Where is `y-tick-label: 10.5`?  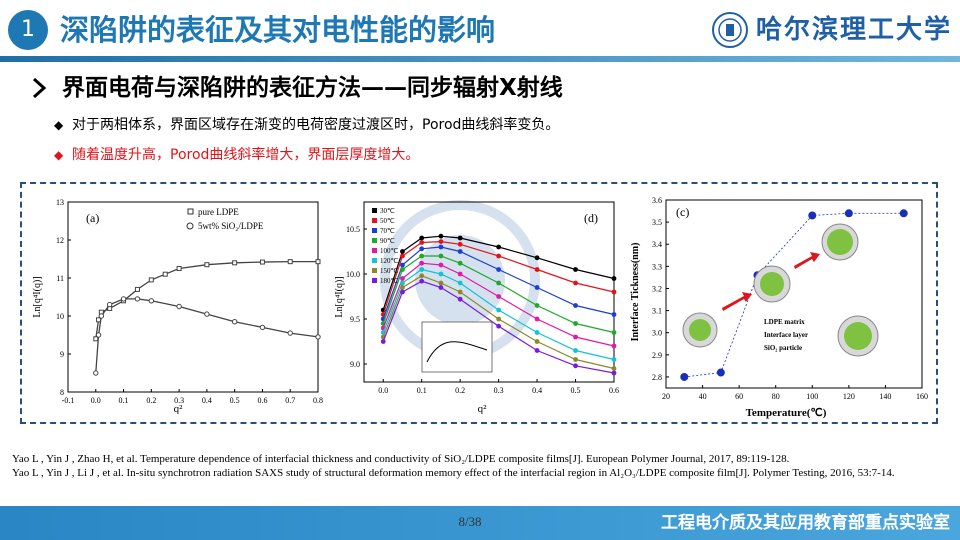 y-tick-label: 10.5 is located at coordinates (353, 229).